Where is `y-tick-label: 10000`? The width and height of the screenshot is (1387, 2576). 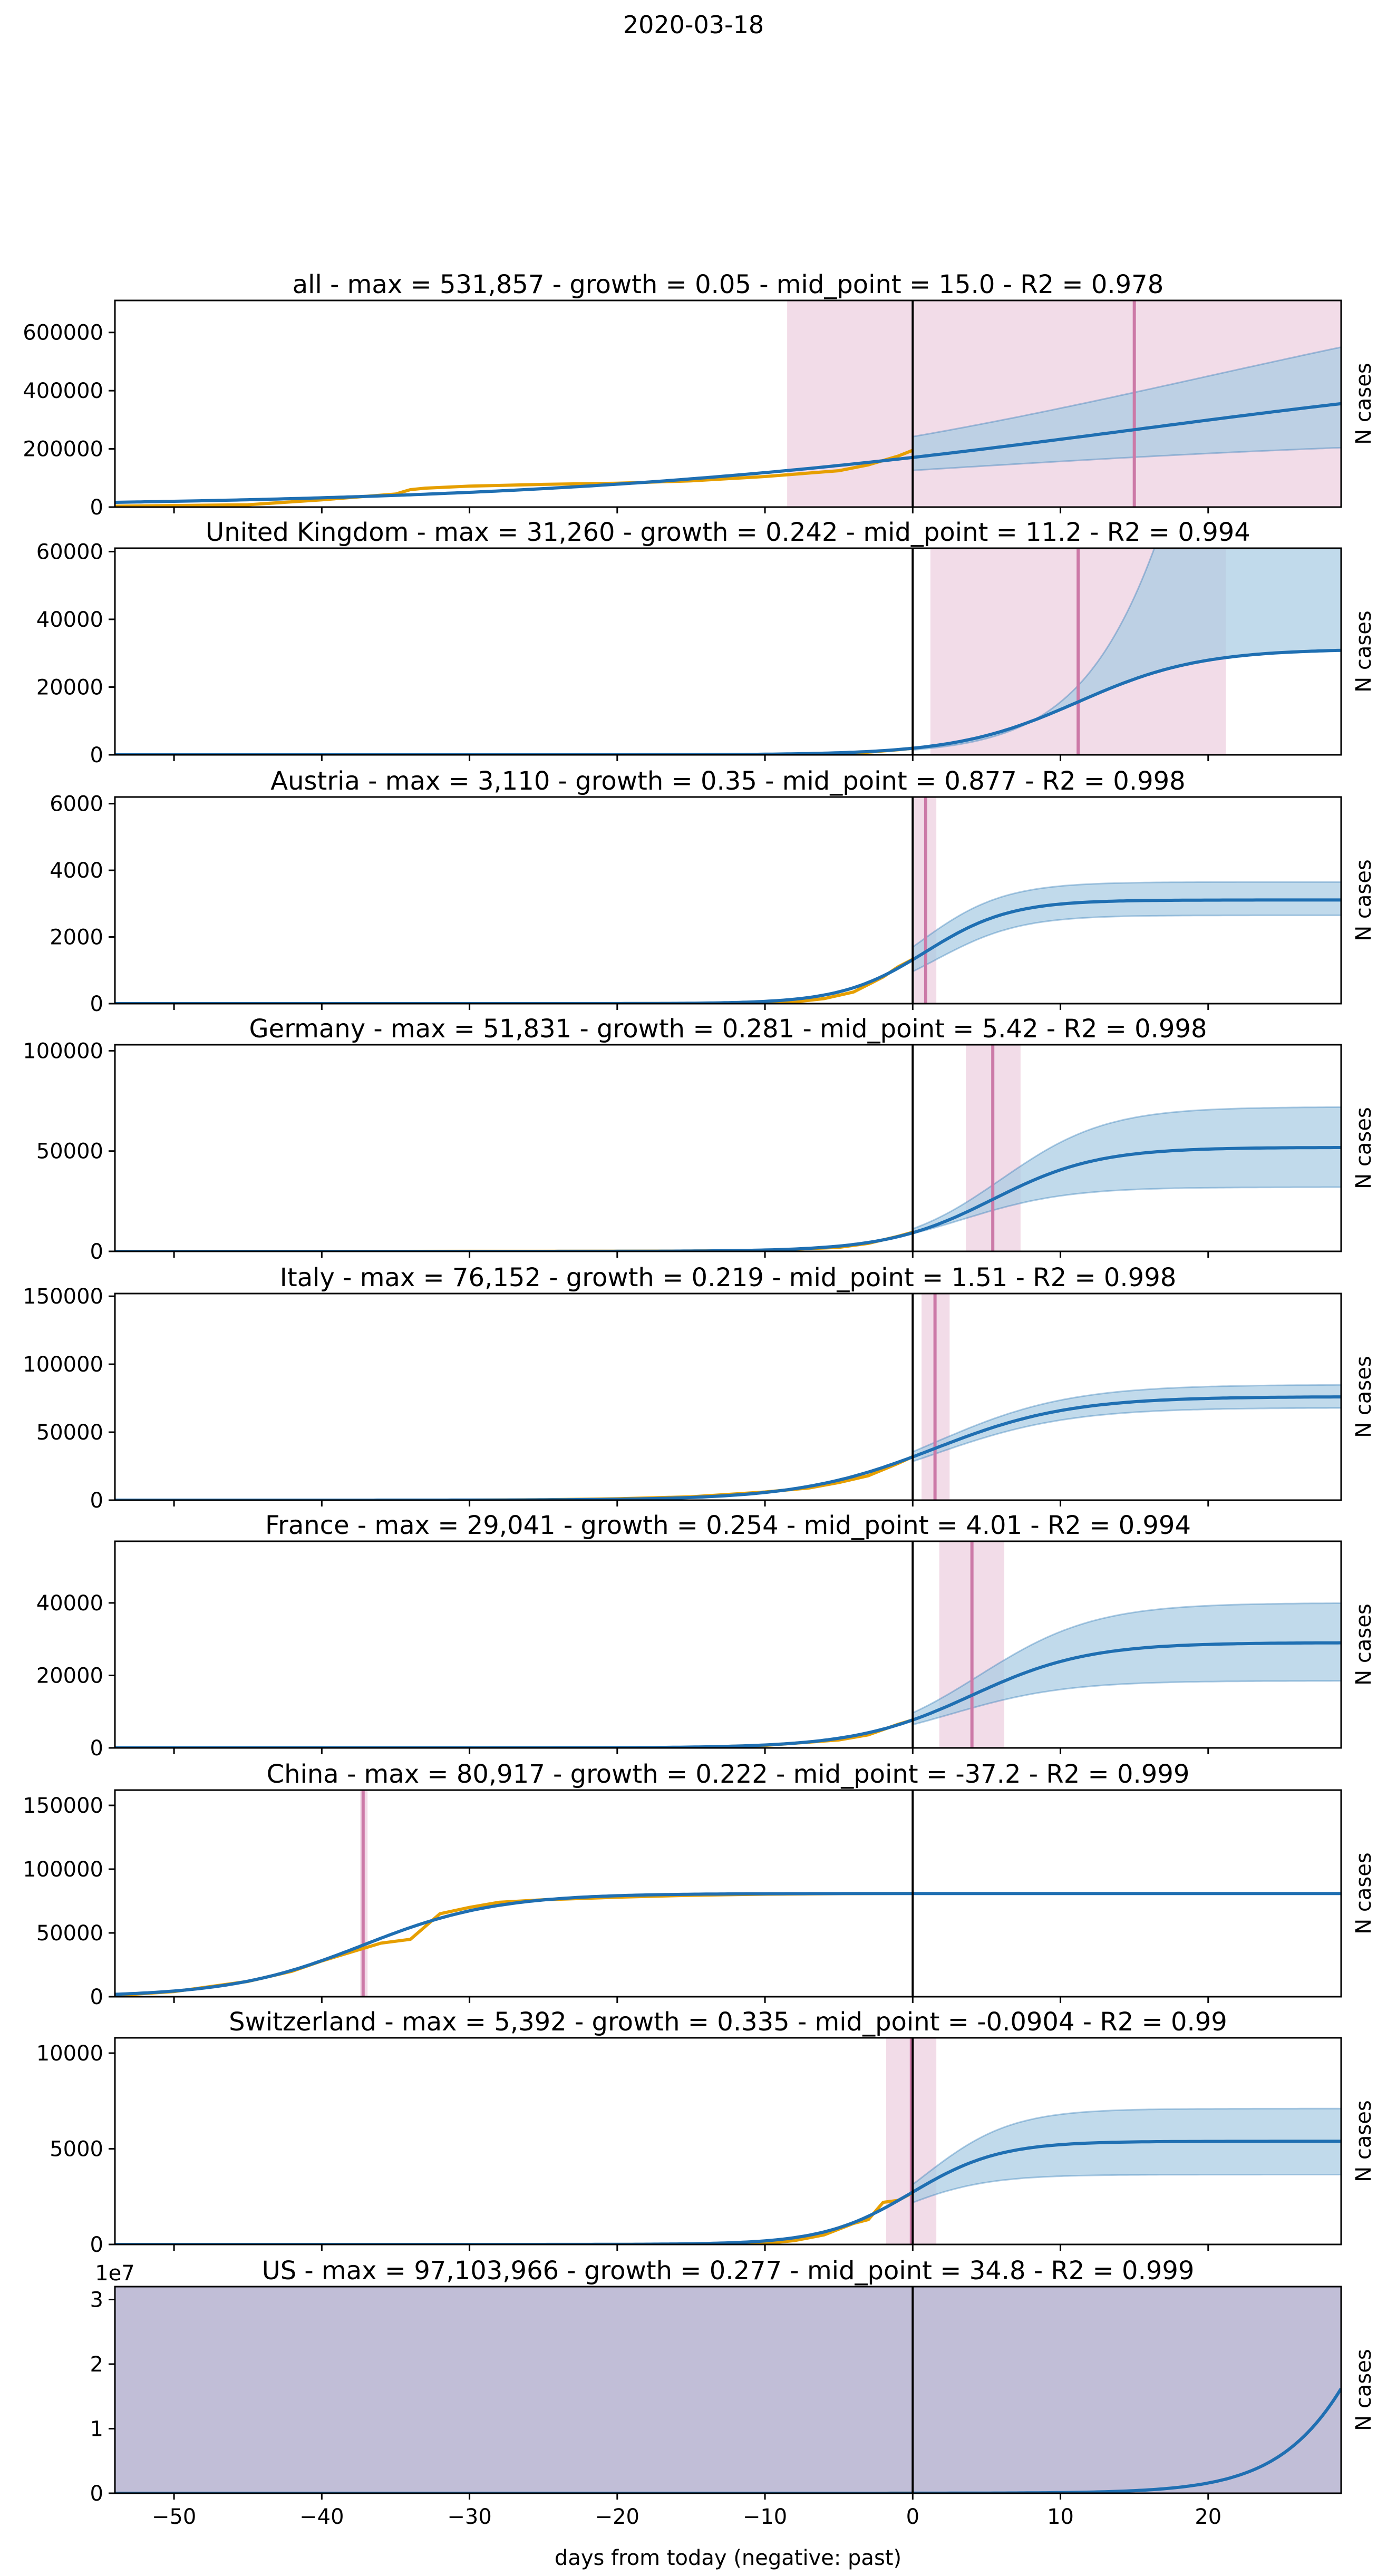
y-tick-label: 10000 is located at coordinates (69, 2054).